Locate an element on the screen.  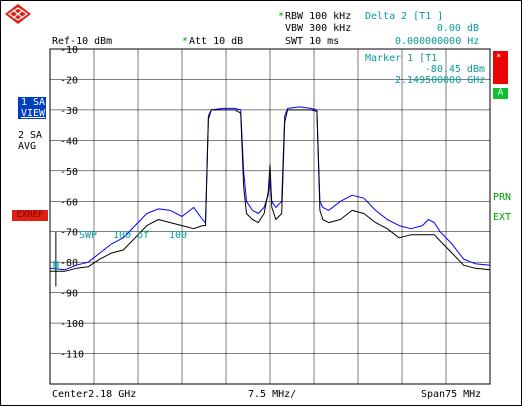
y-tick-label: -100 is located at coordinates (72, 324).